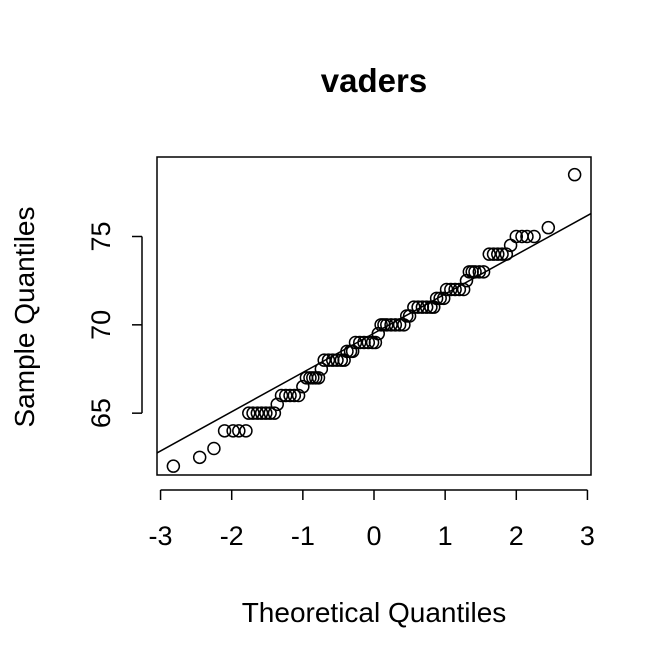  I want to click on y-tick-label: 65, so click(101, 413).